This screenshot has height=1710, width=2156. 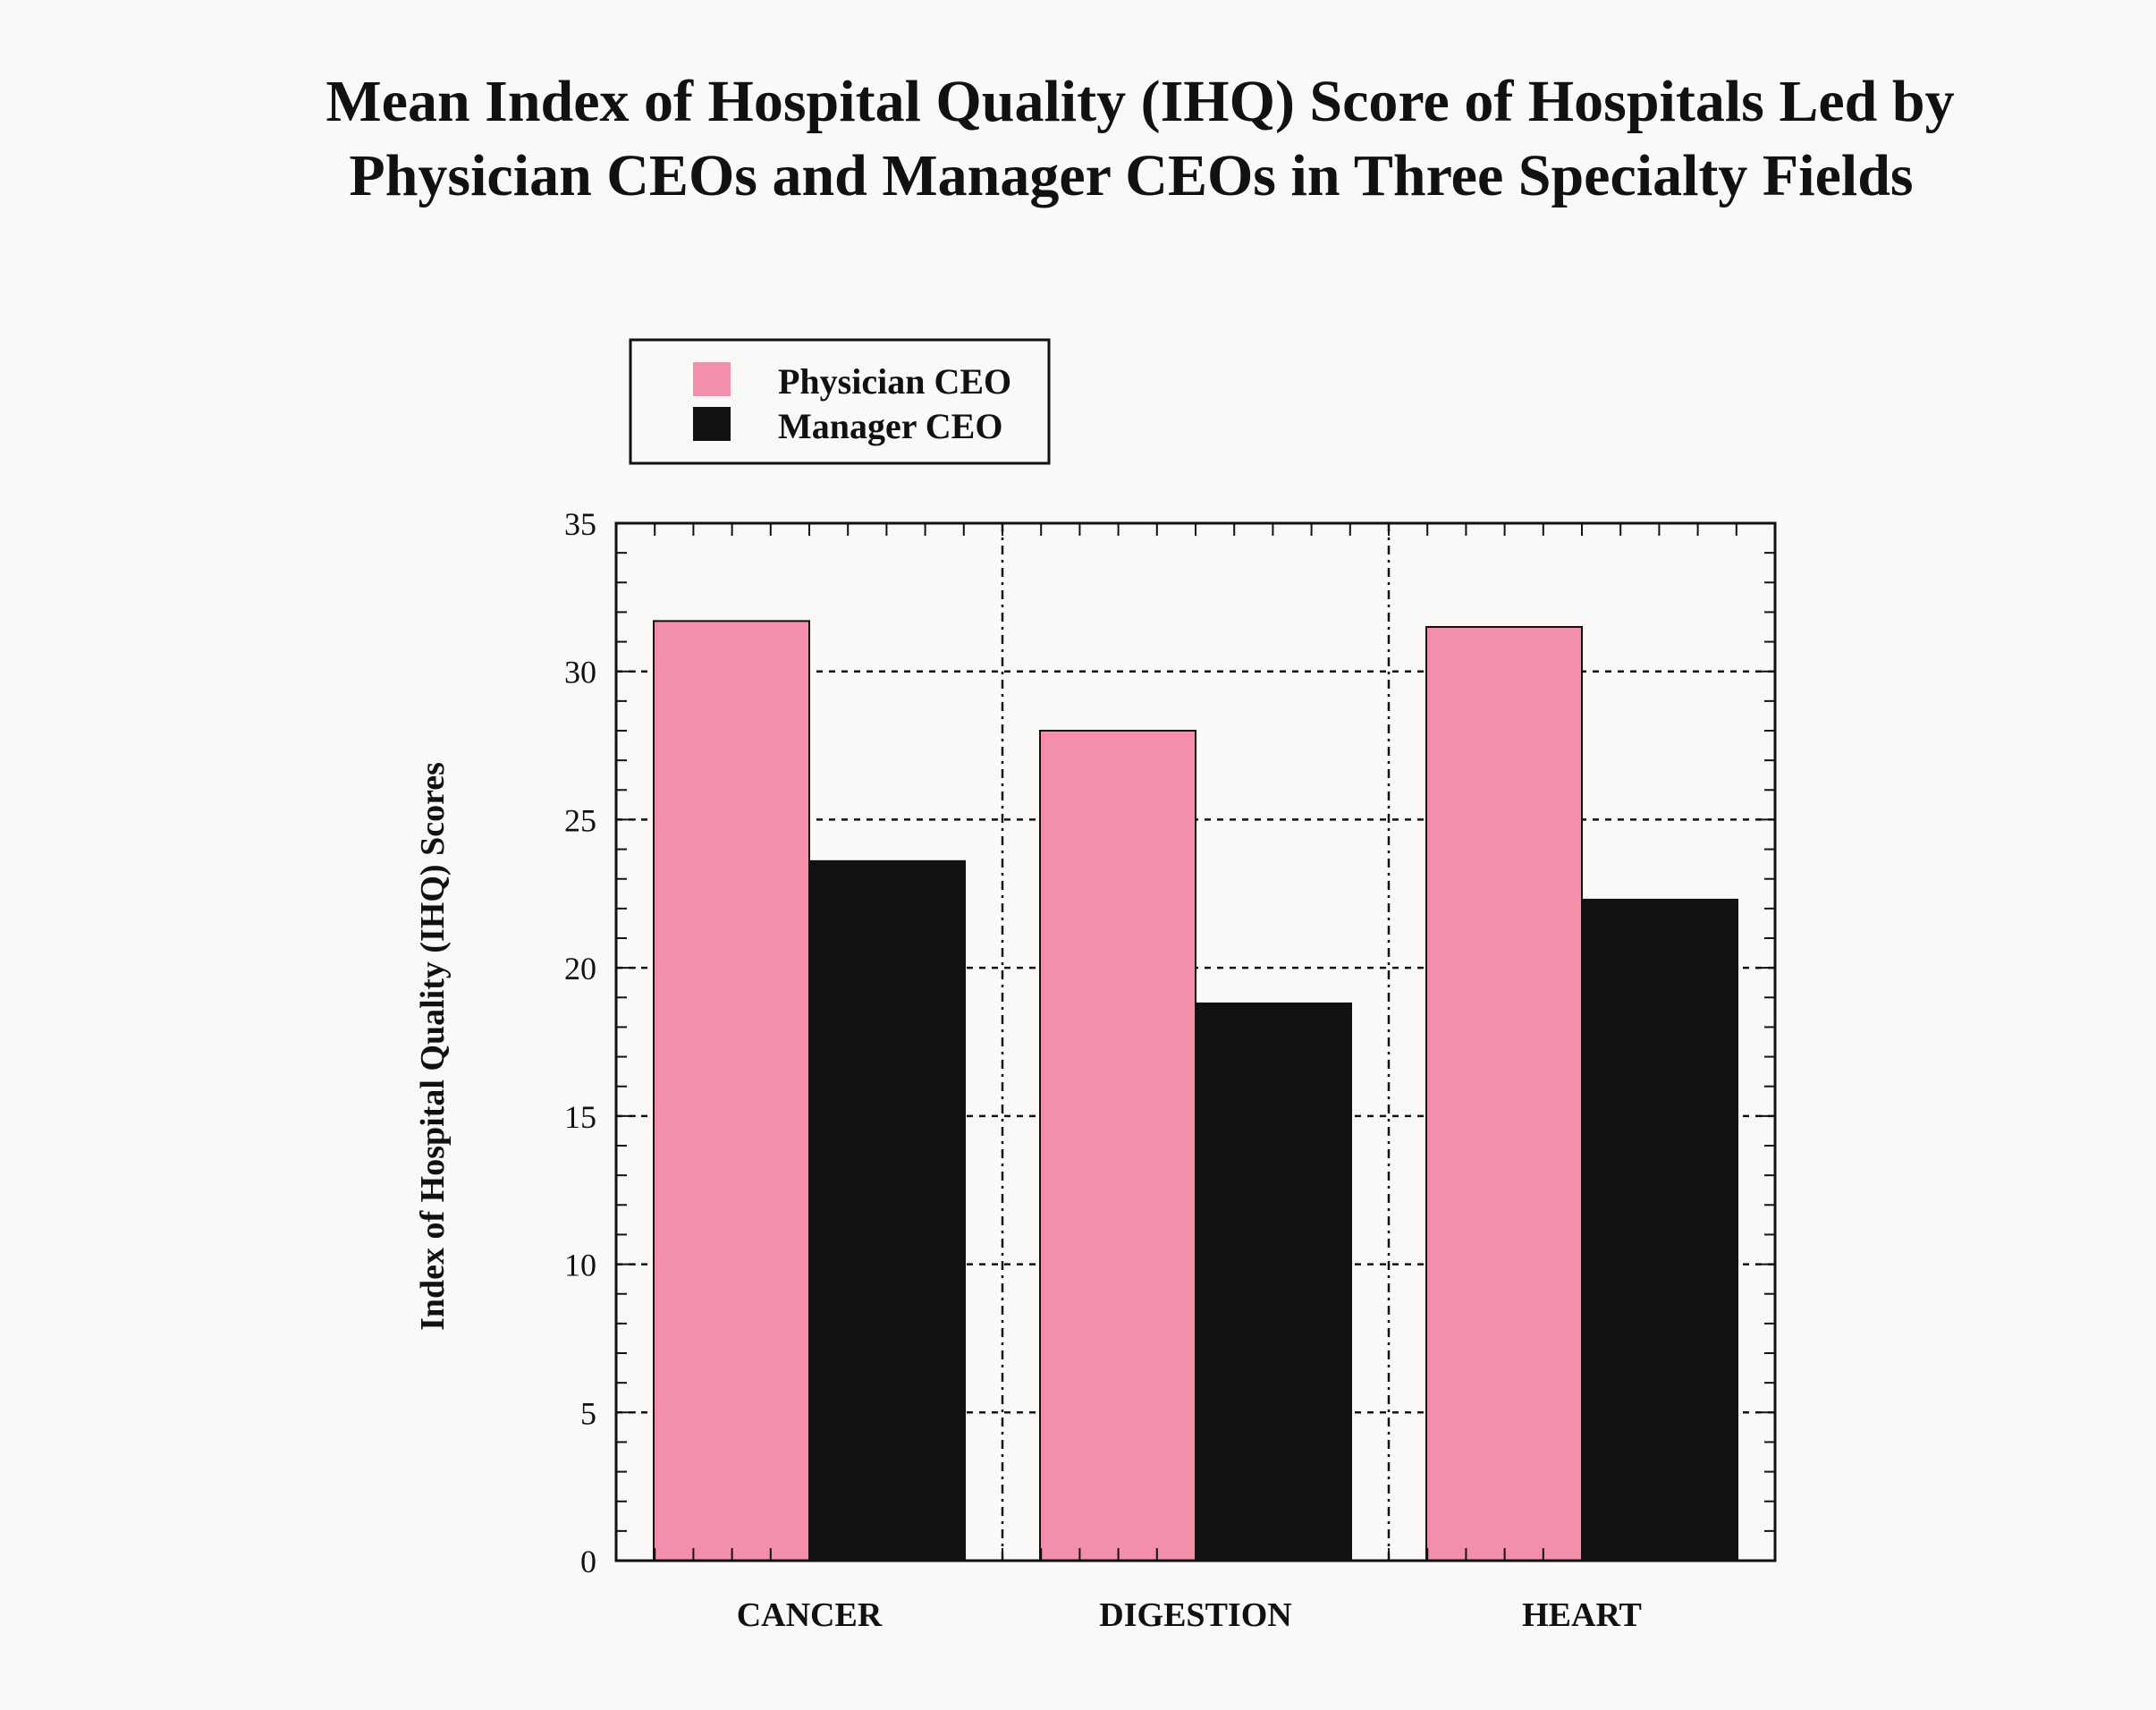 I want to click on legend-swatch-manager-ceo, so click(x=712, y=424).